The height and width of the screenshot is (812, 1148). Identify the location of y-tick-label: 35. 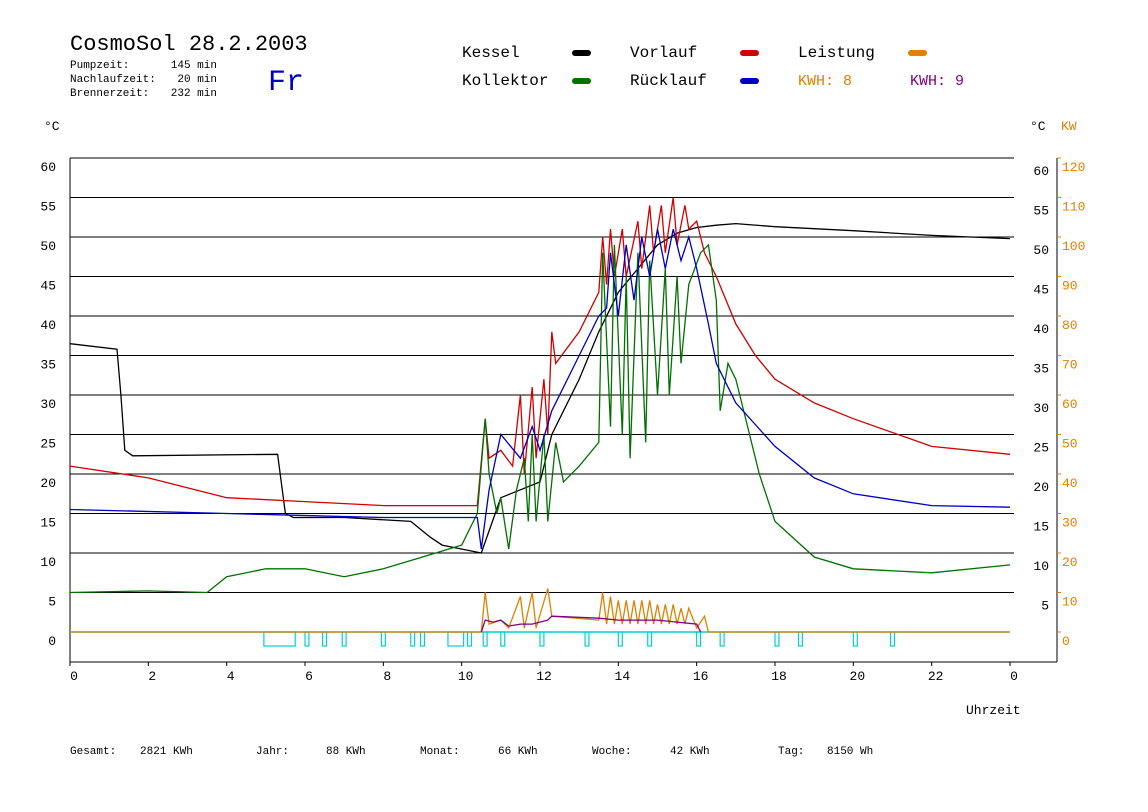
(48, 365).